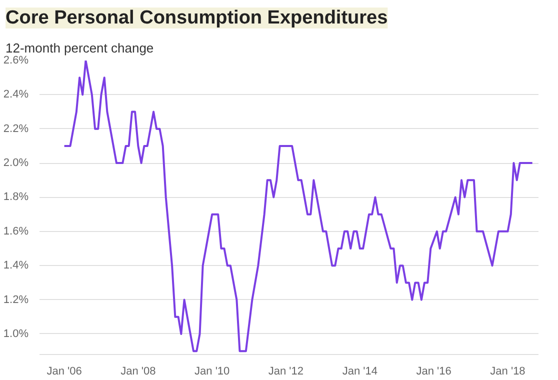 The height and width of the screenshot is (380, 558). Describe the element at coordinates (16, 266) in the screenshot. I see `y-tick-label: 1.4%` at that location.